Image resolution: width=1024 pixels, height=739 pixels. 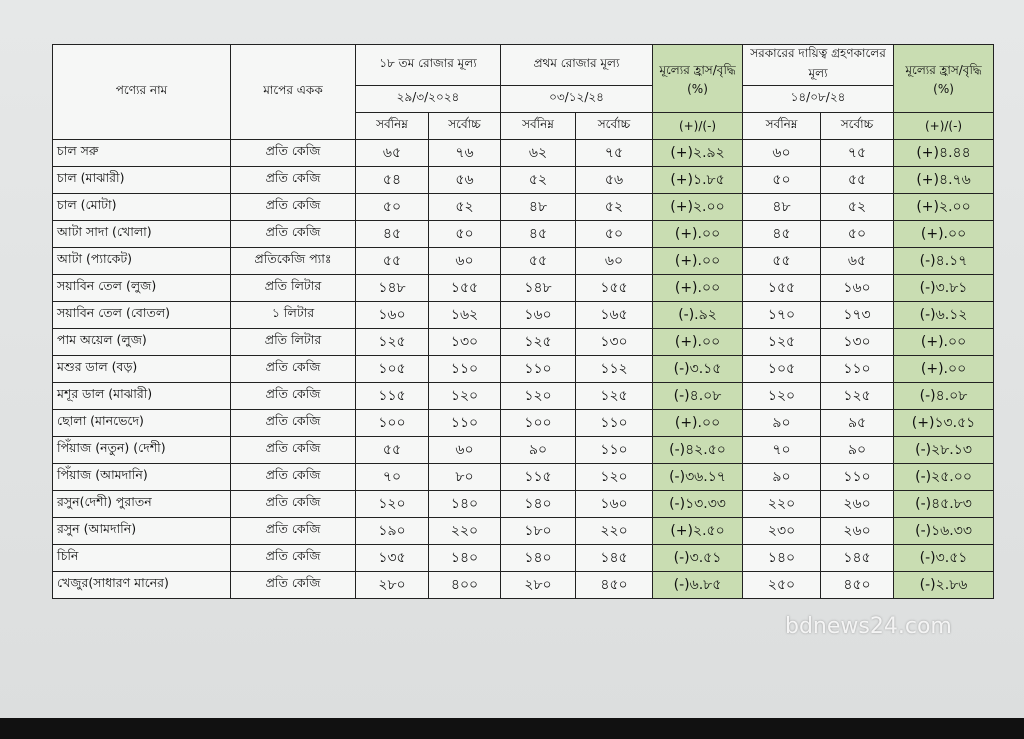 I want to click on change-cell: (-)৬.৮৫, so click(x=698, y=585).